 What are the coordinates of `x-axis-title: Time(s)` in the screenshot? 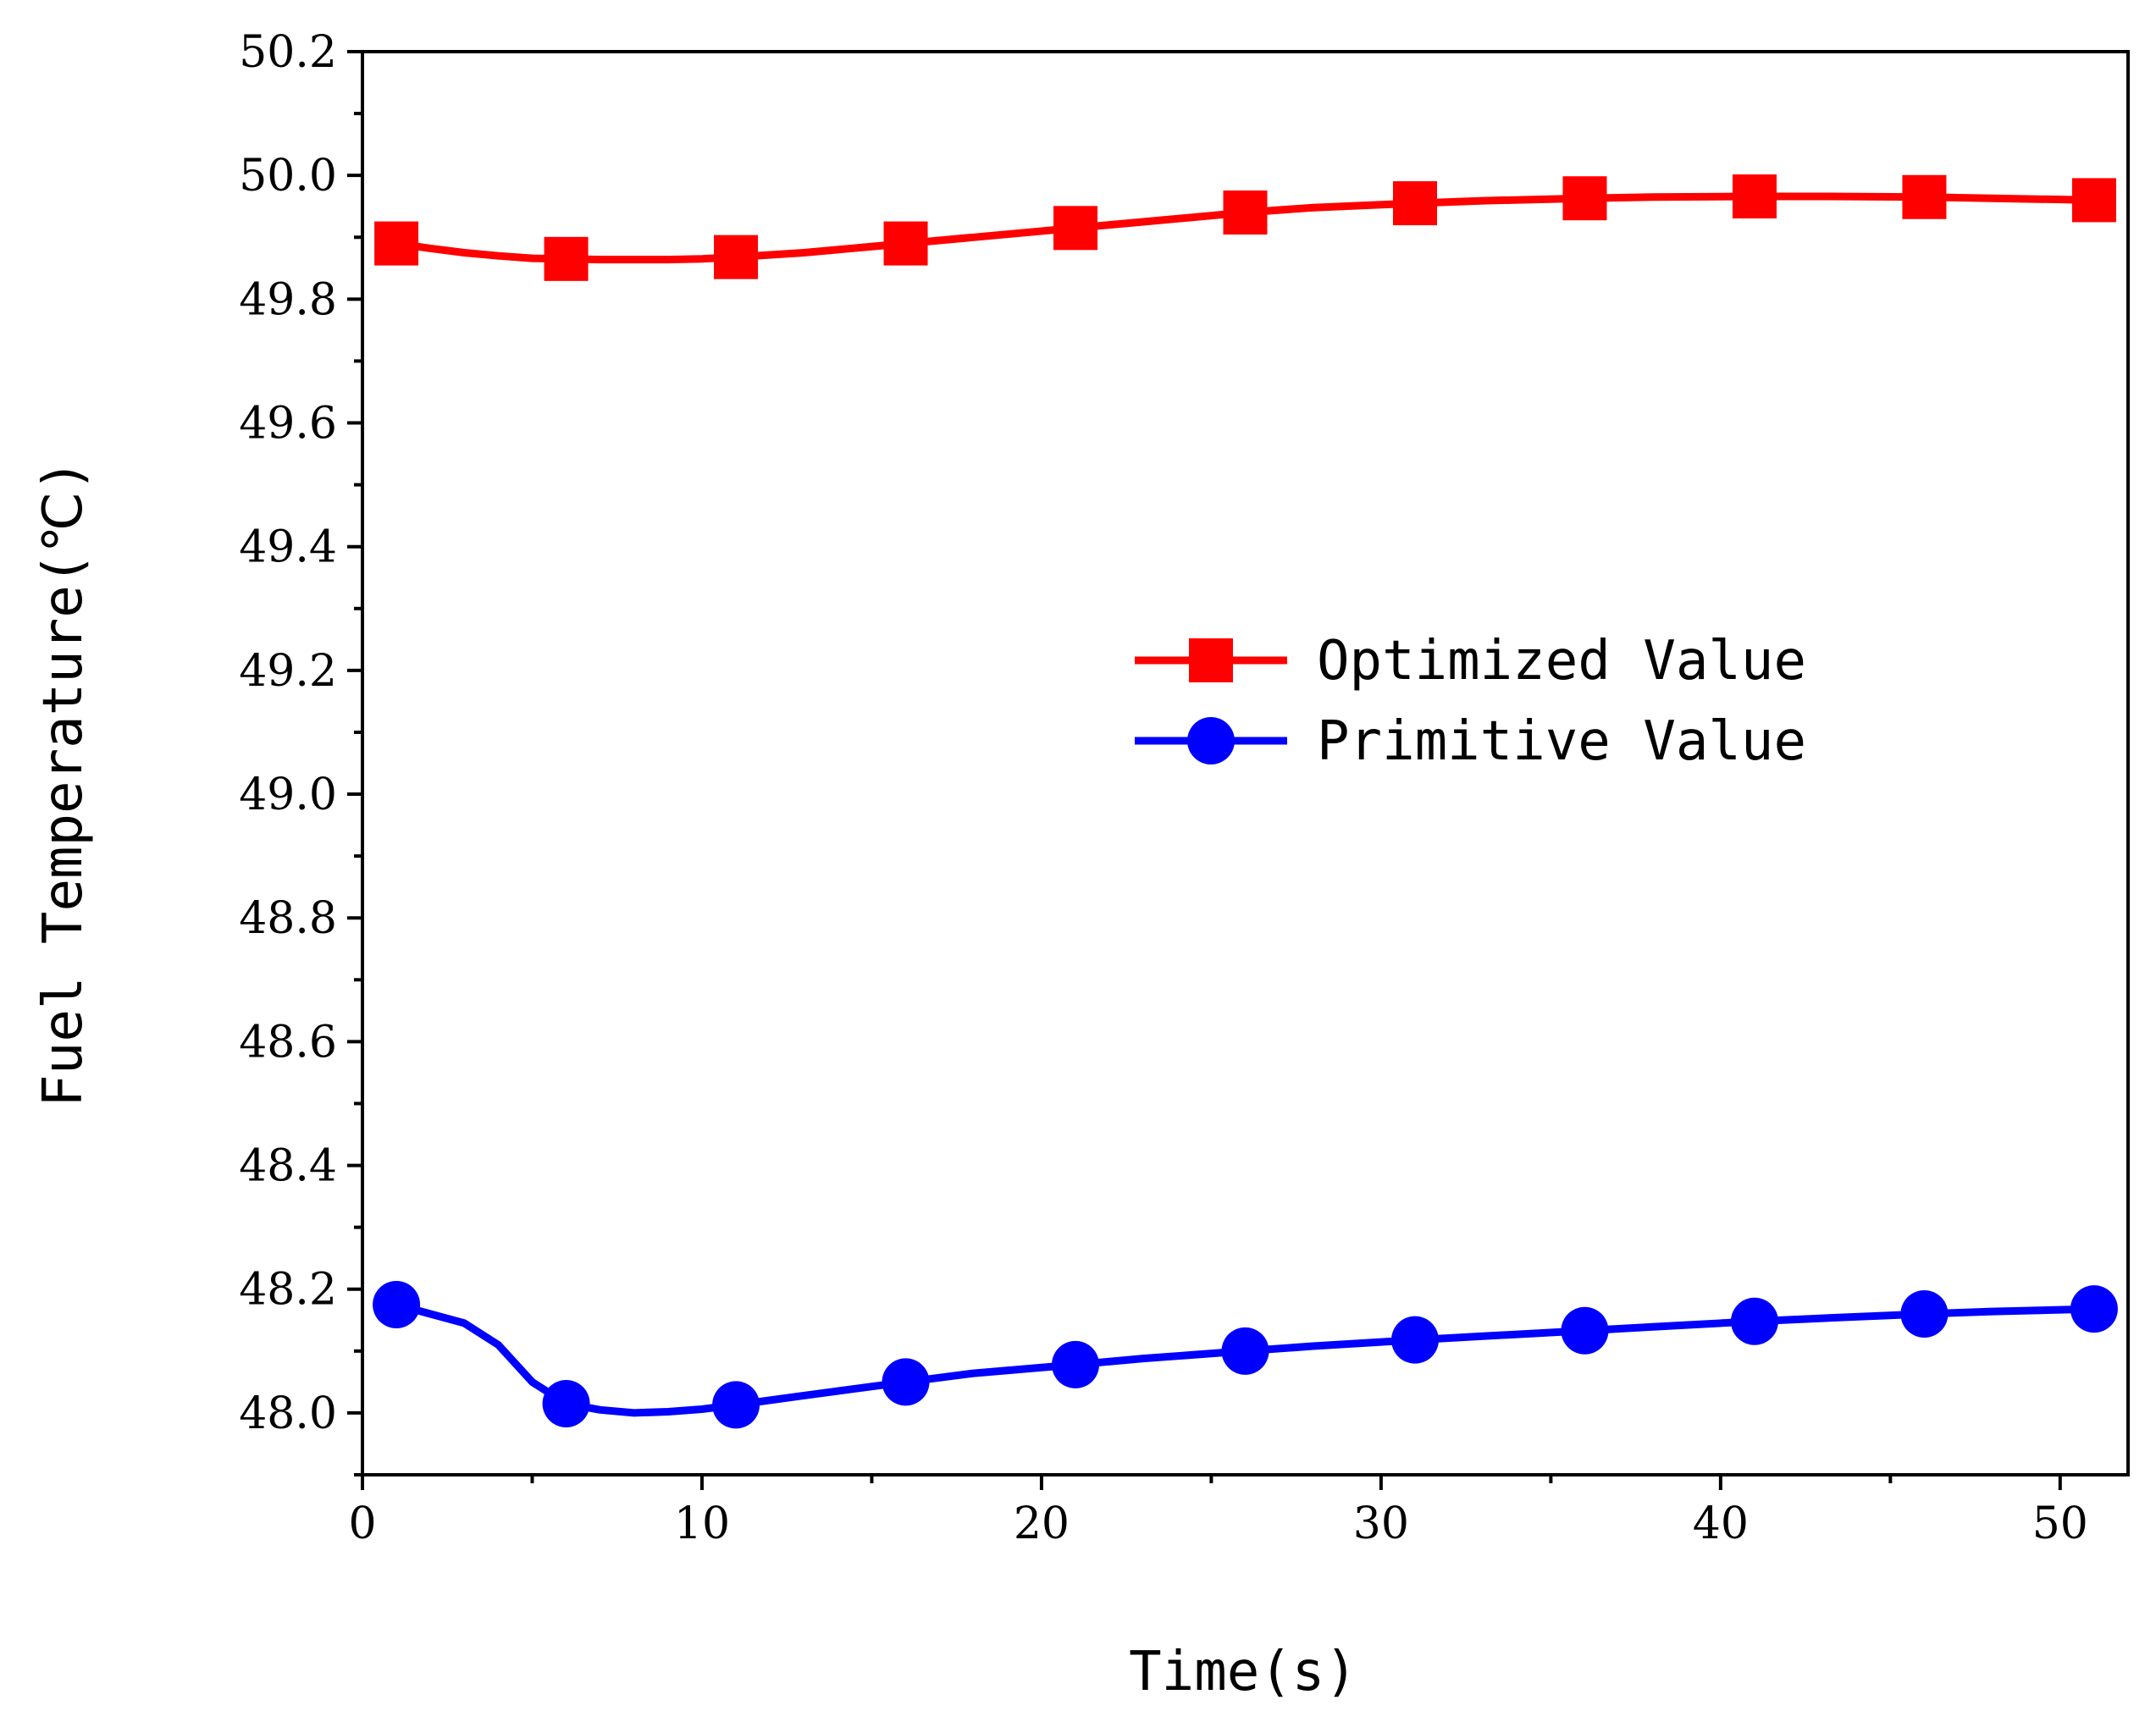 It's located at (1243, 1672).